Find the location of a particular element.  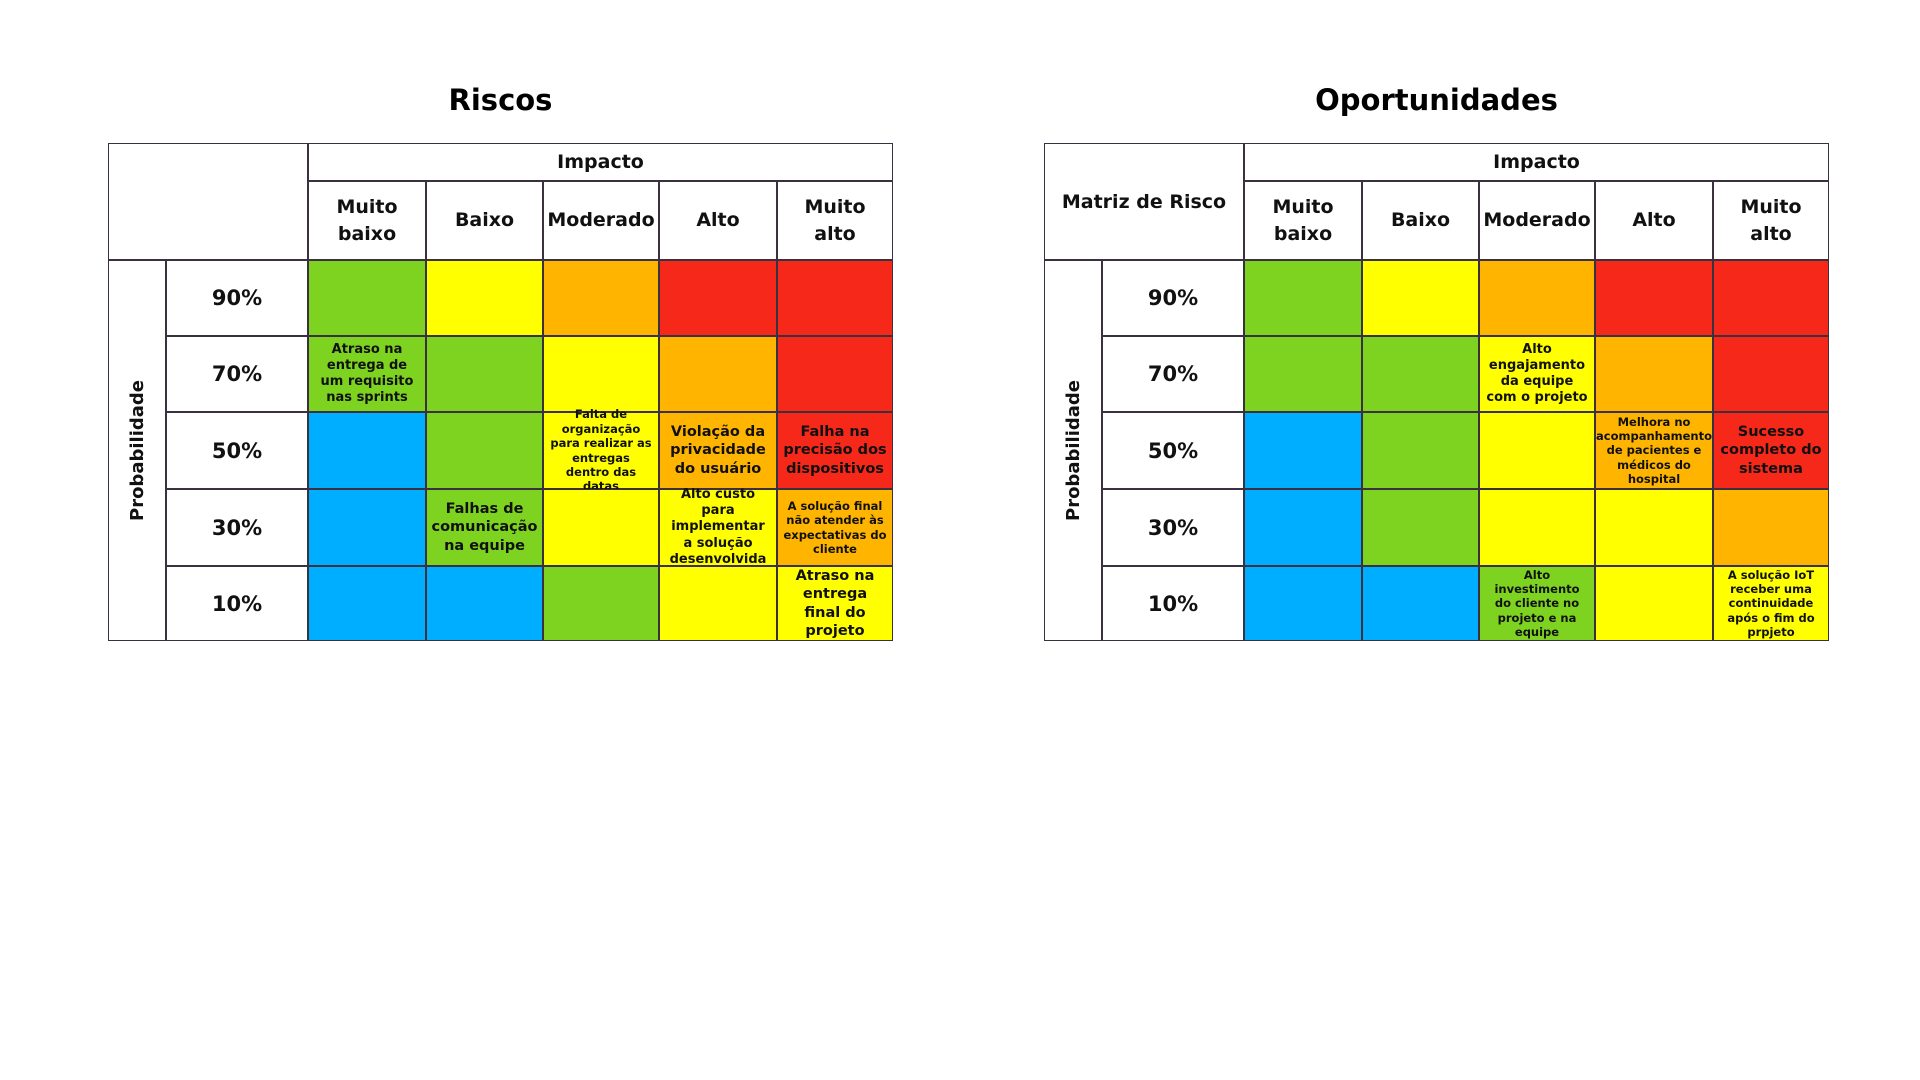

matrix-cell: Violação da privacidade do usuário is located at coordinates (718, 450).